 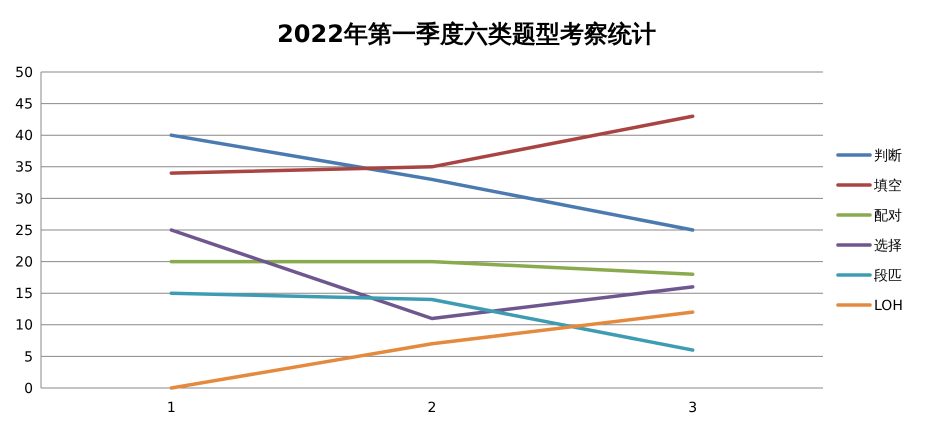 I want to click on y-tick-label: 0, so click(x=28, y=388).